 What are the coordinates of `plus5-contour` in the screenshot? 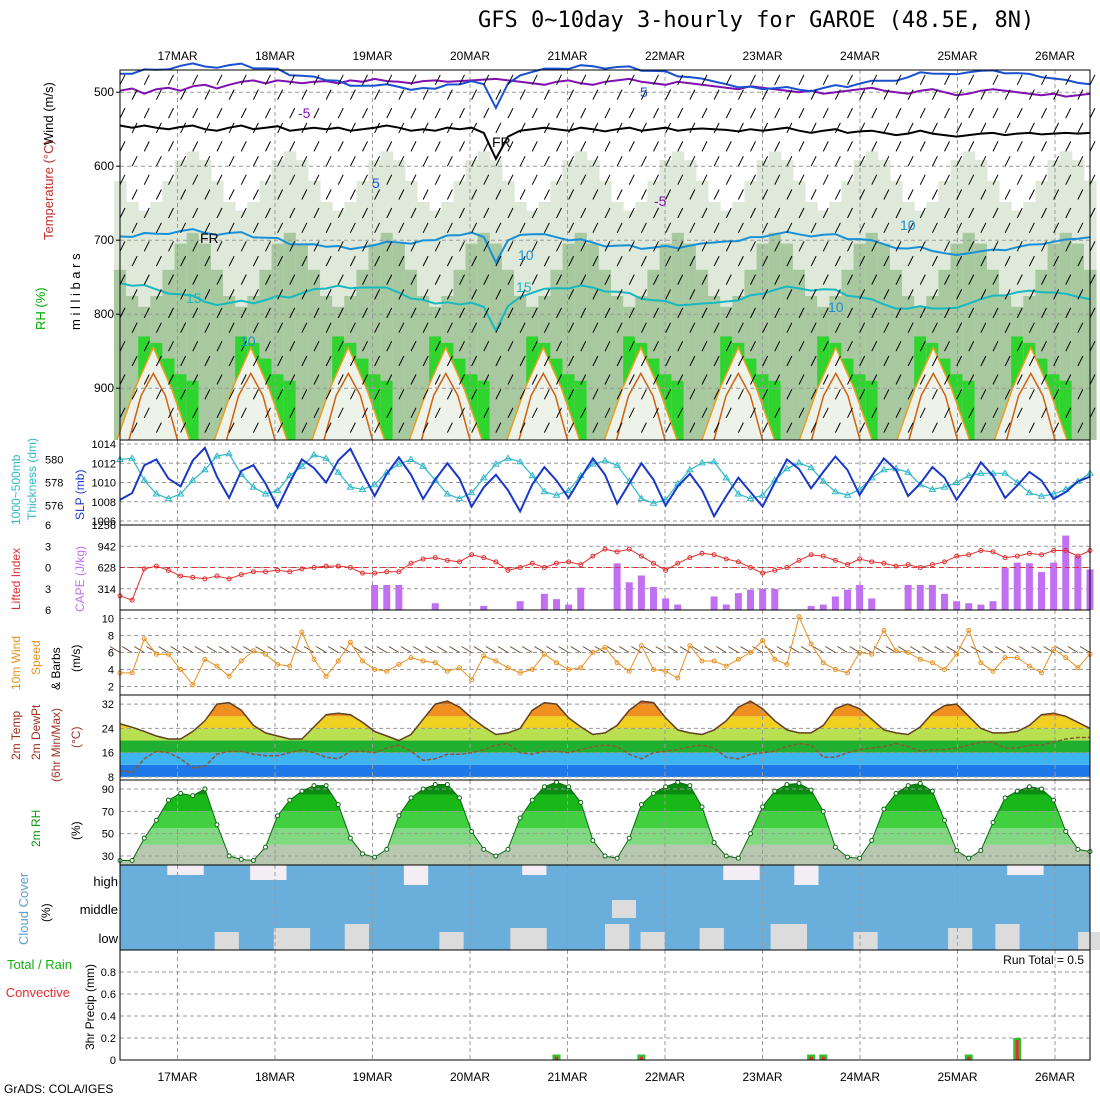 It's located at (605, 86).